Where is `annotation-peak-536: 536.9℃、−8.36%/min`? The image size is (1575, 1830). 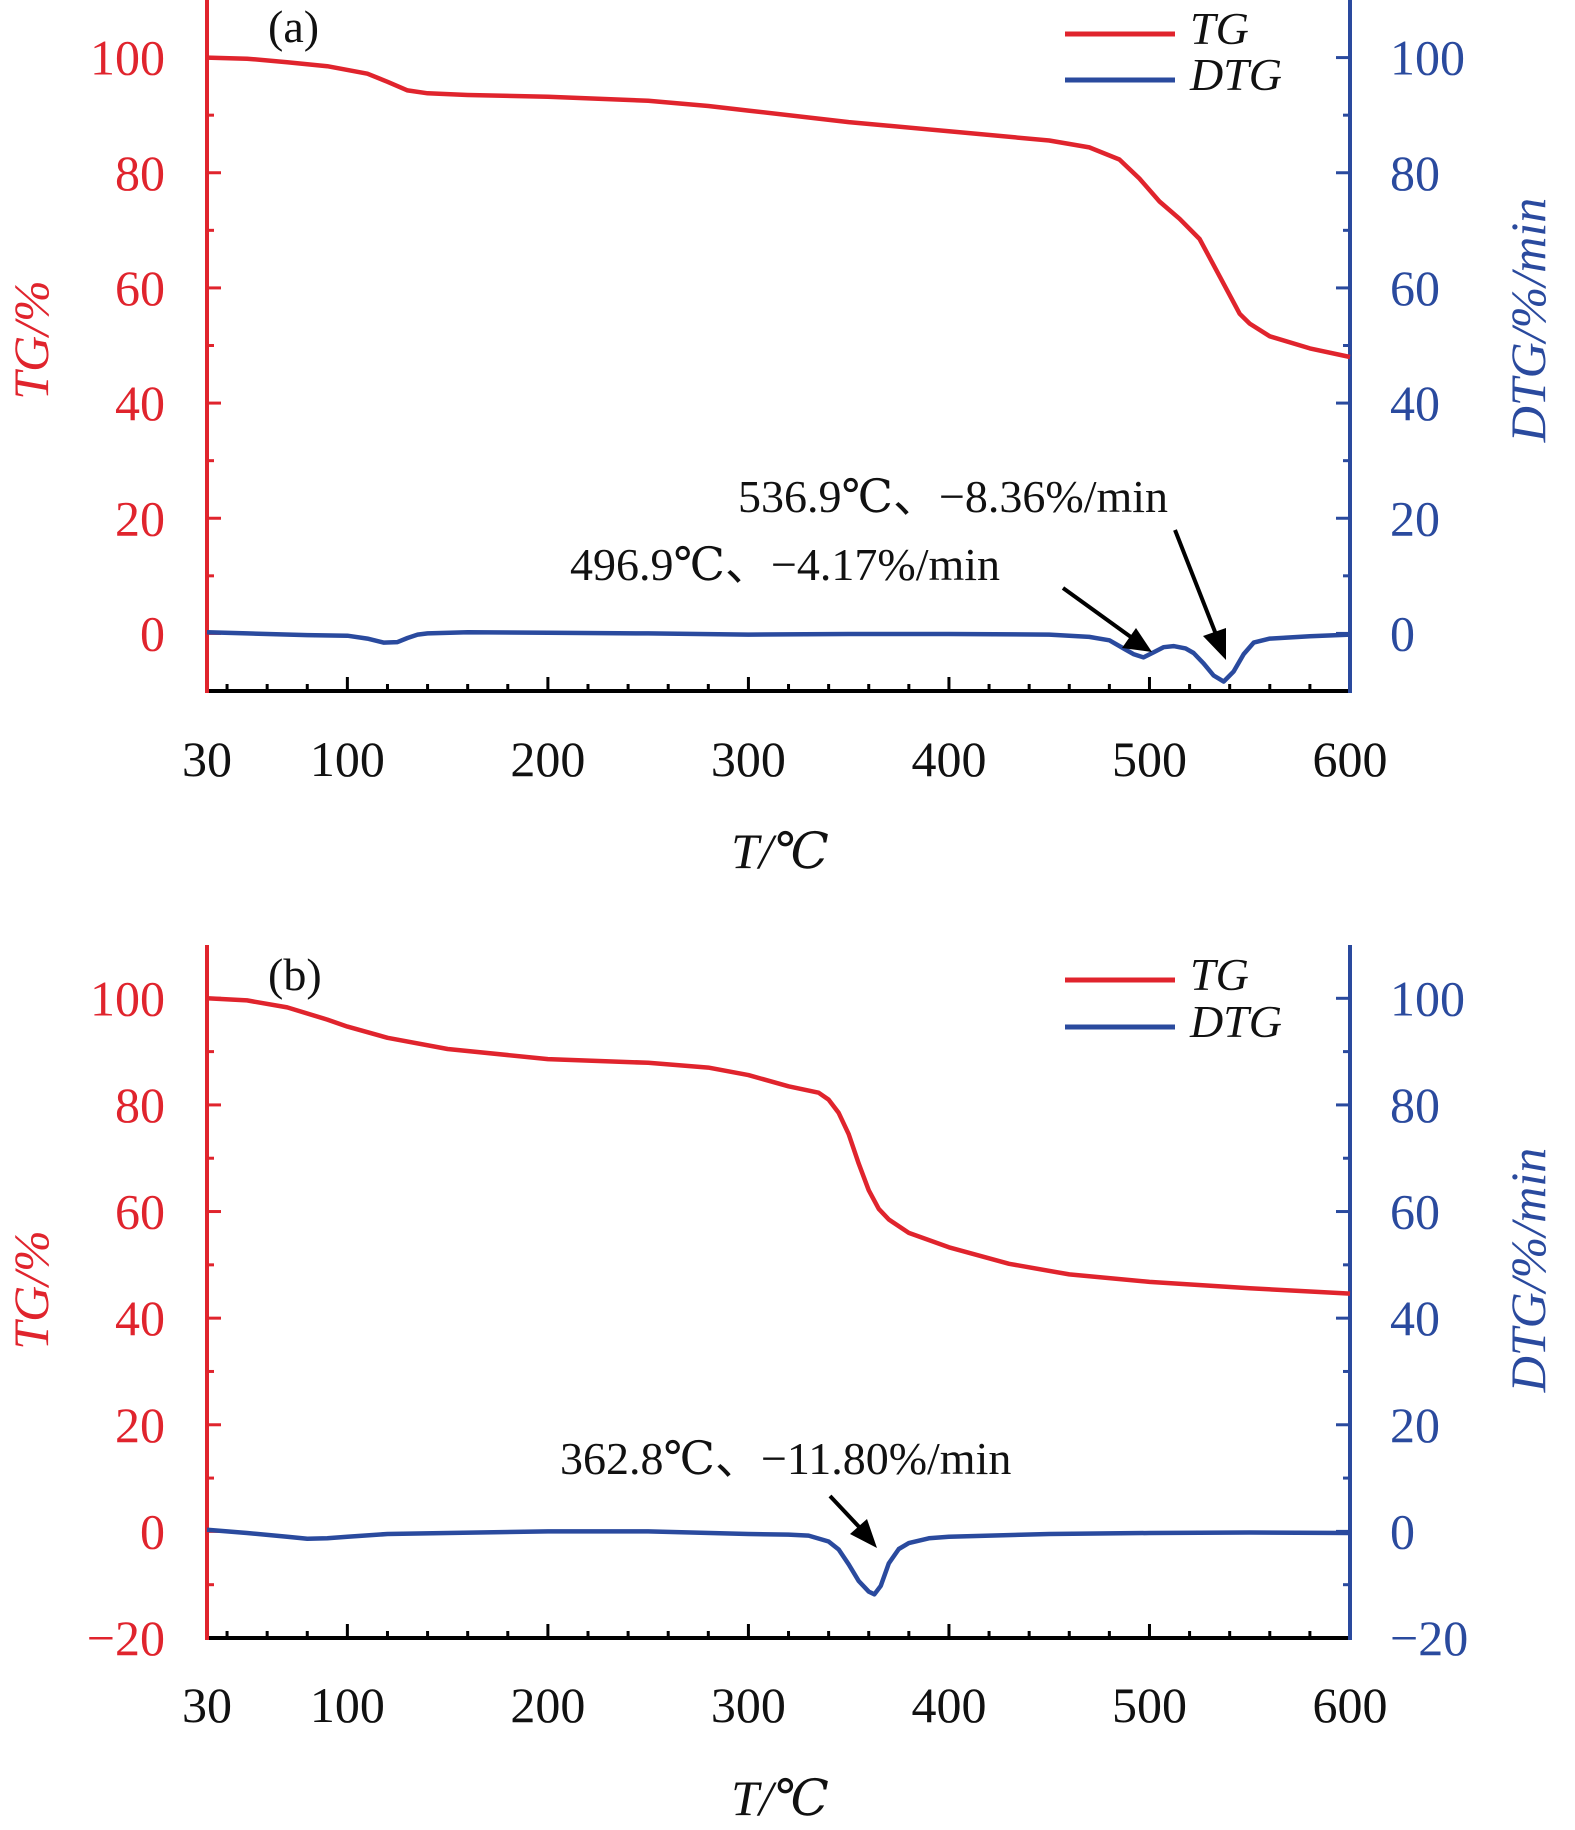
annotation-peak-536: 536.9℃、−8.36%/min is located at coordinates (982, 565).